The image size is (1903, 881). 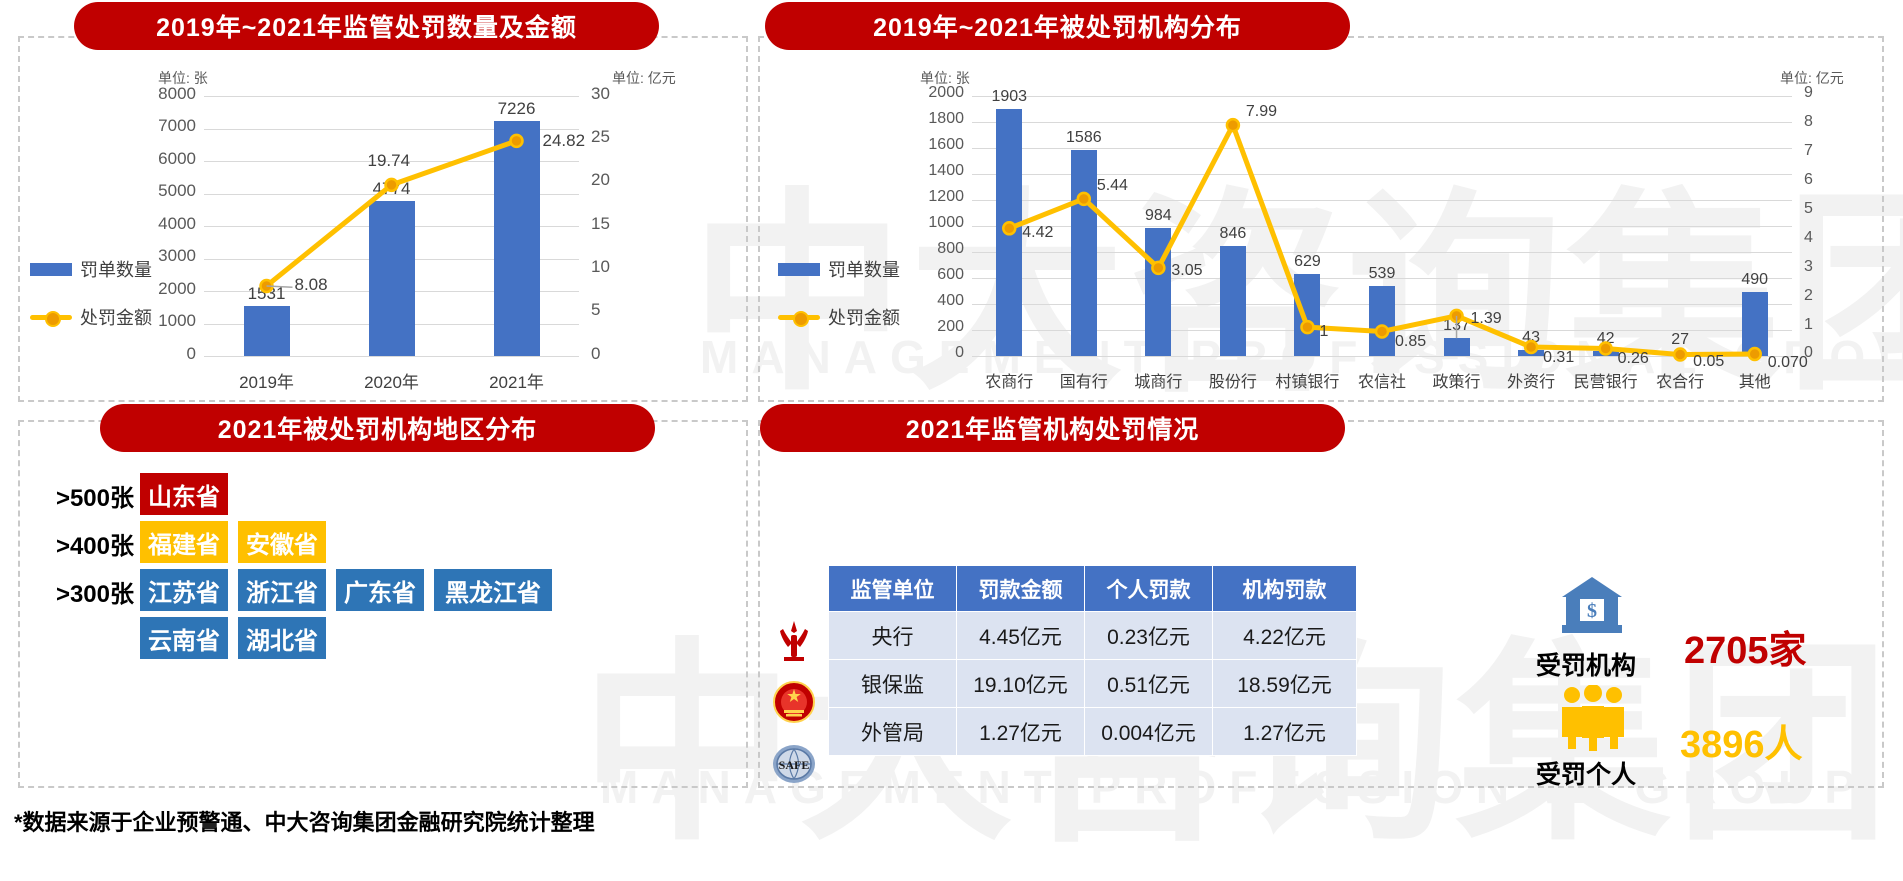 I want to click on table-cell: 4.22亿元, so click(x=1284, y=635).